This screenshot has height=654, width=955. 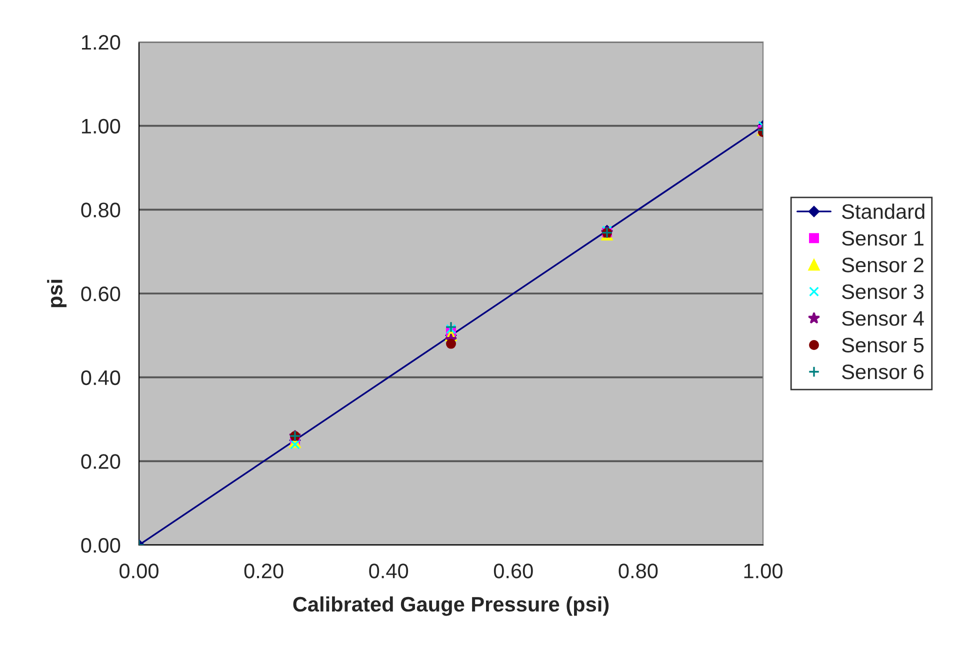 What do you see at coordinates (883, 292) in the screenshot?
I see `legend-label: Sensor 3` at bounding box center [883, 292].